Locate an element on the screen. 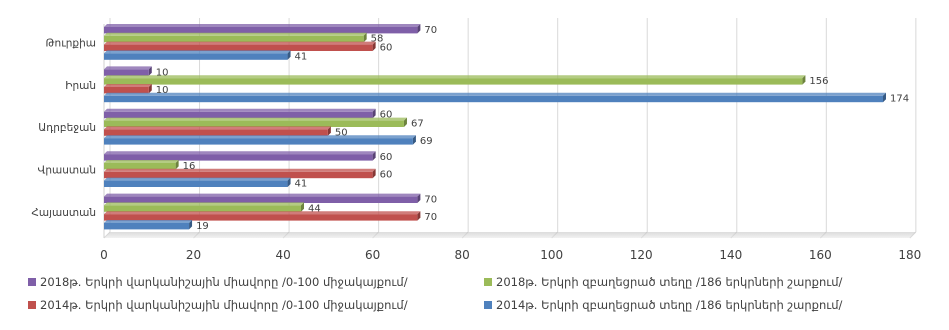 The image size is (949, 330). x-tick-label: 80 is located at coordinates (462, 255).